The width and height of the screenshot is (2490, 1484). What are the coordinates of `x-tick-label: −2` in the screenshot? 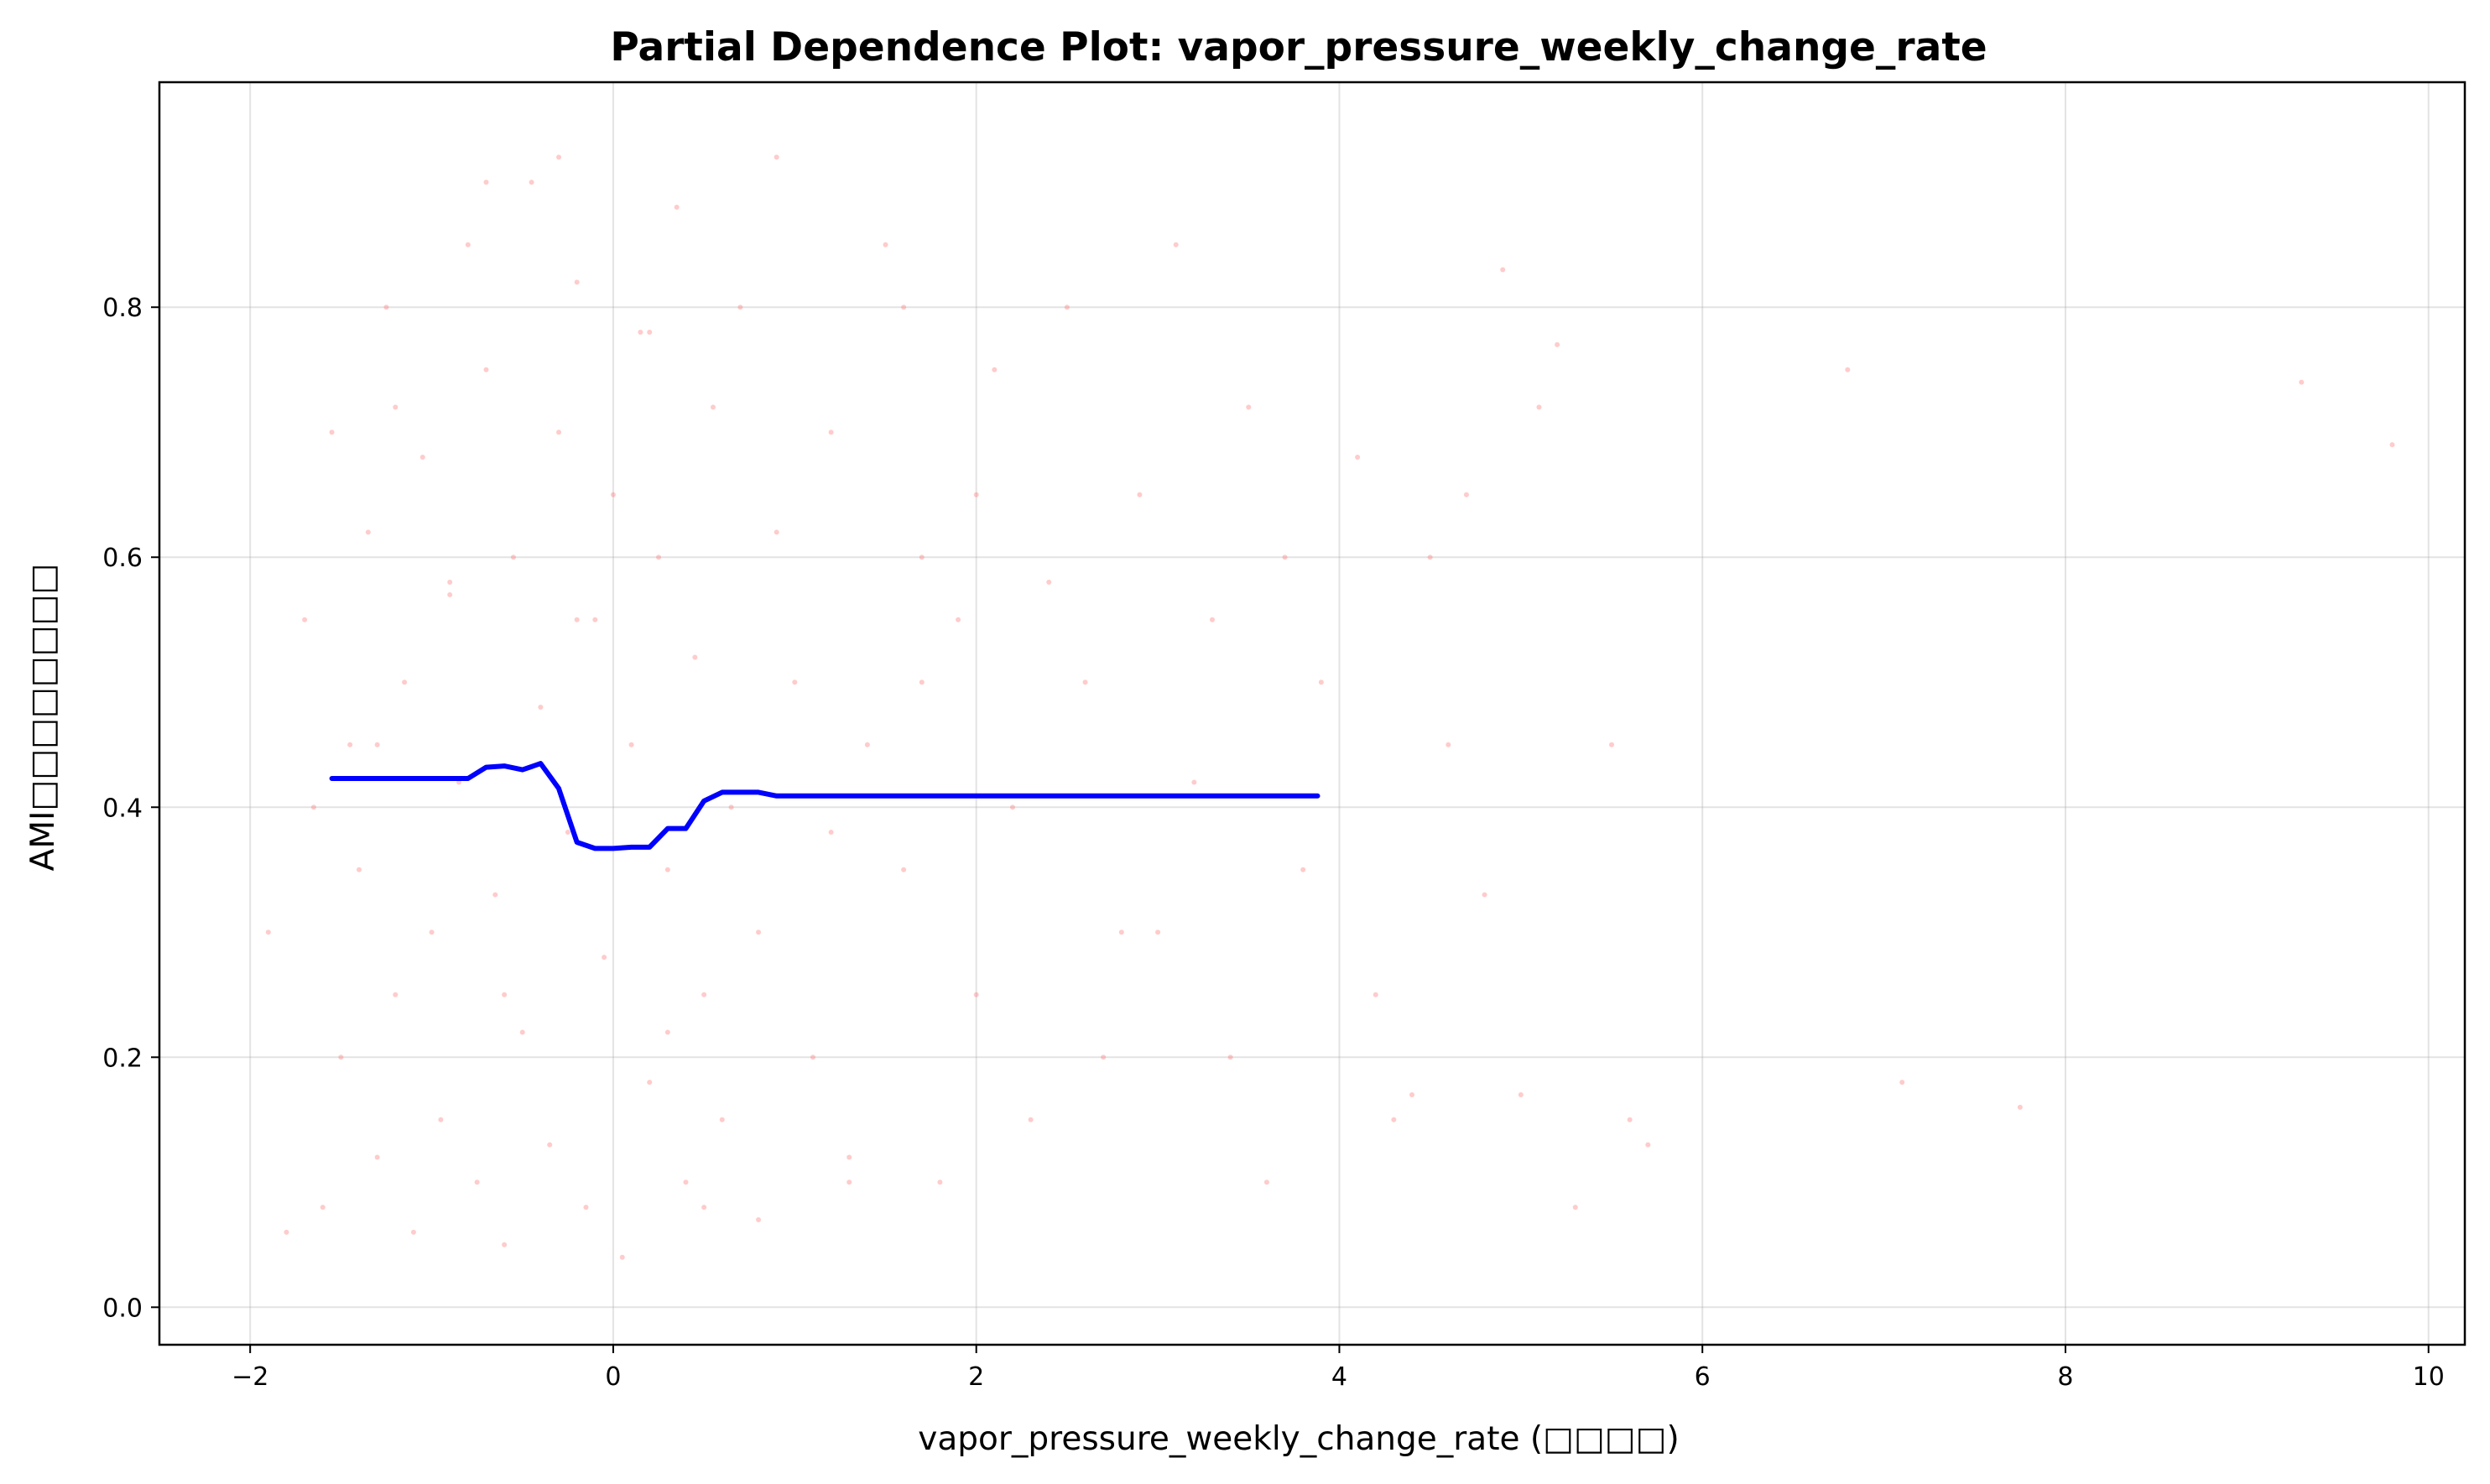 It's located at (250, 1377).